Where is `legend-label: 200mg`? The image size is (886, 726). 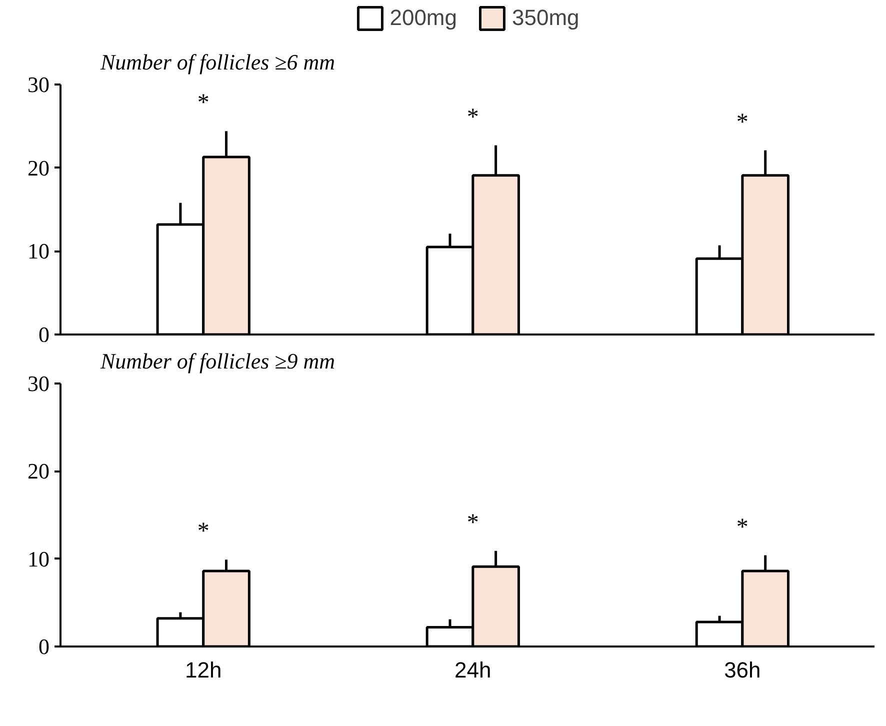
legend-label: 200mg is located at coordinates (423, 18).